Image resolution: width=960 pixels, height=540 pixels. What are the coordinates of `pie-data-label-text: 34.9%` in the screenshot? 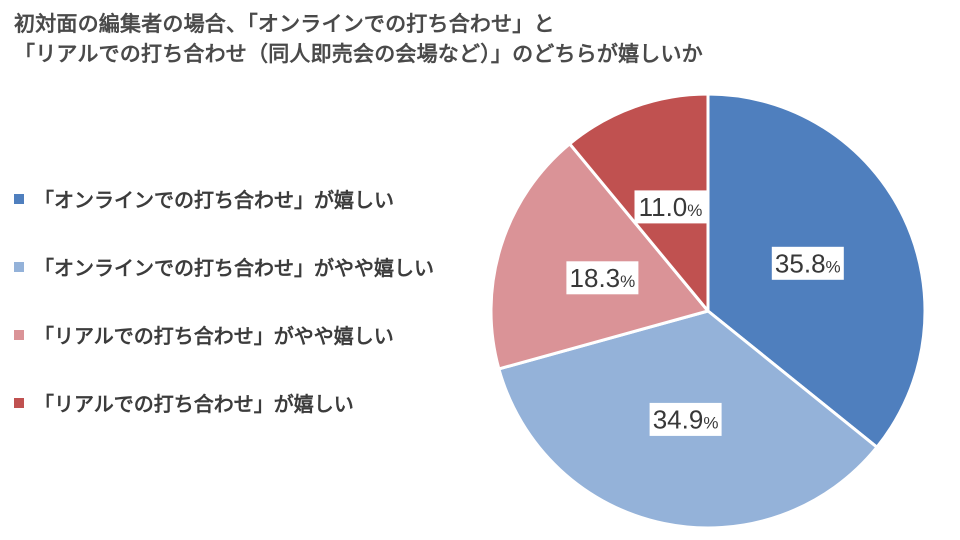 It's located at (686, 419).